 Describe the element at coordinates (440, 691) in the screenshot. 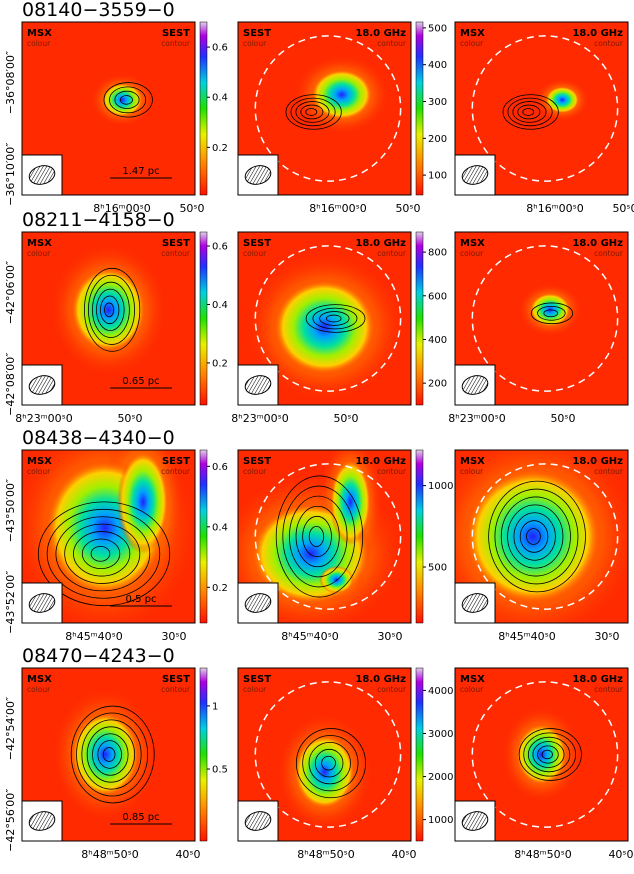

I see `colorbar-tick-label: 4000` at that location.